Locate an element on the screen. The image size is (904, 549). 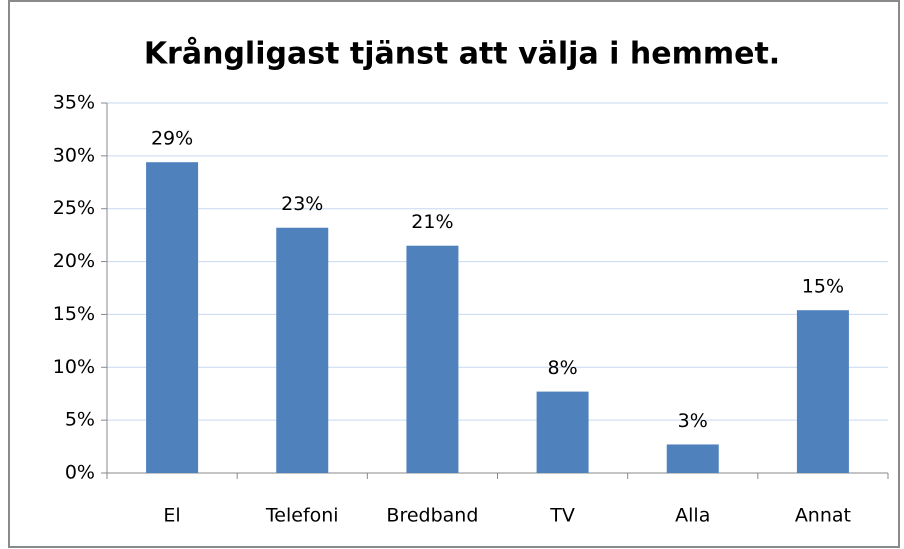
data-label: 29% is located at coordinates (172, 139).